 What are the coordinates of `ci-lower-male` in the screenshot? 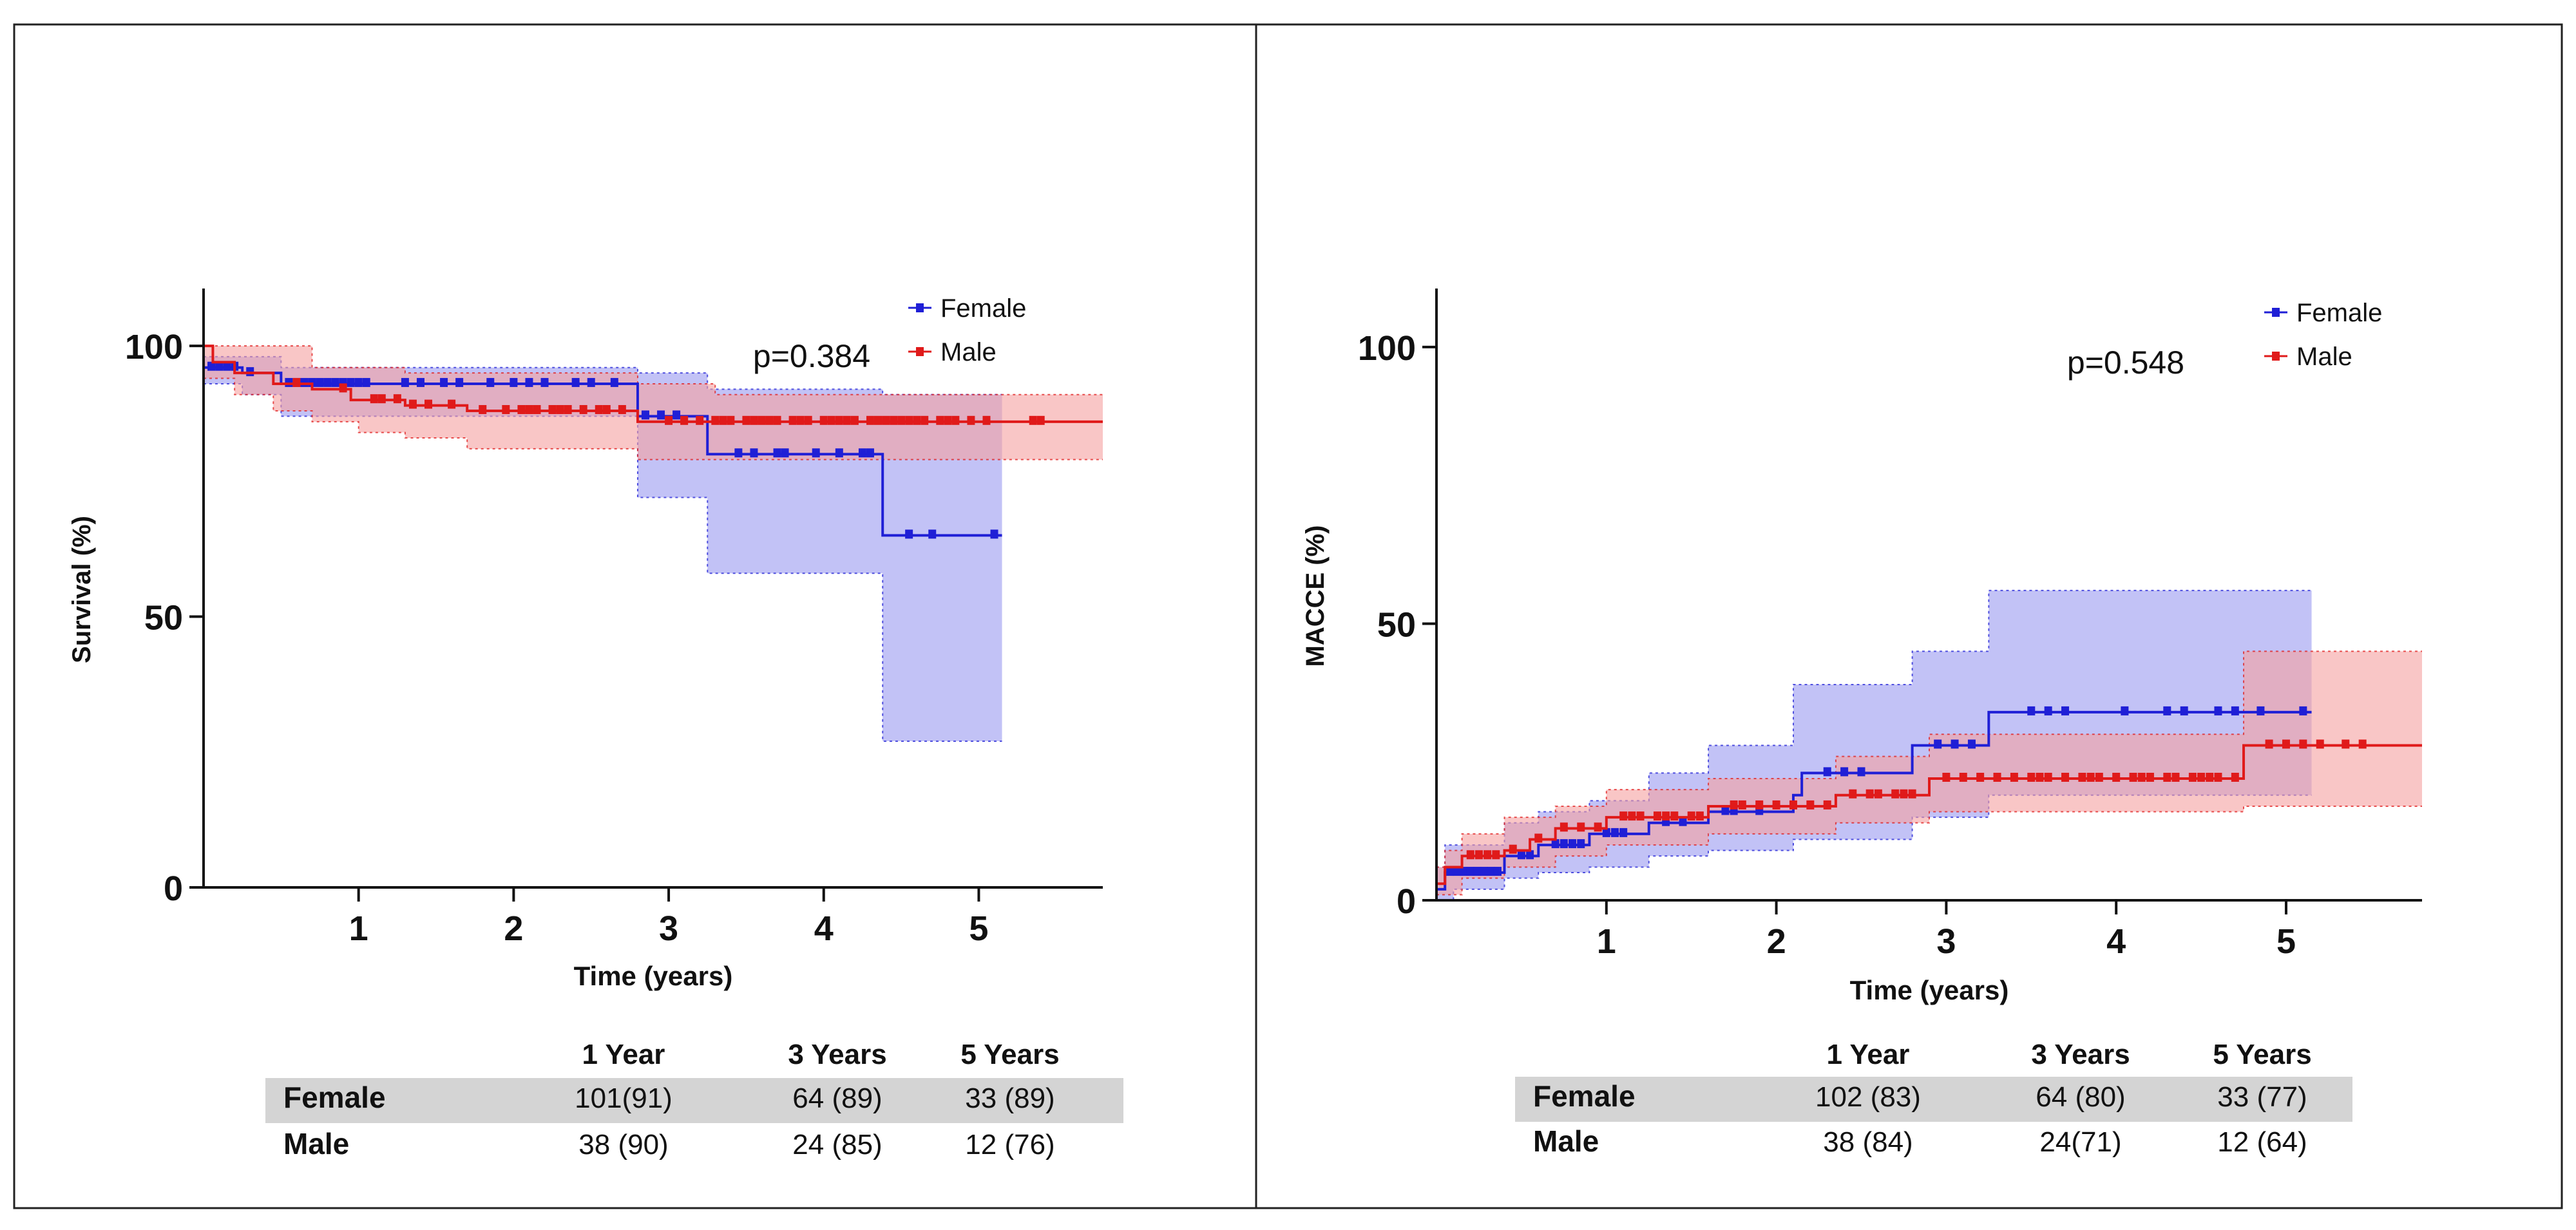 It's located at (653, 418).